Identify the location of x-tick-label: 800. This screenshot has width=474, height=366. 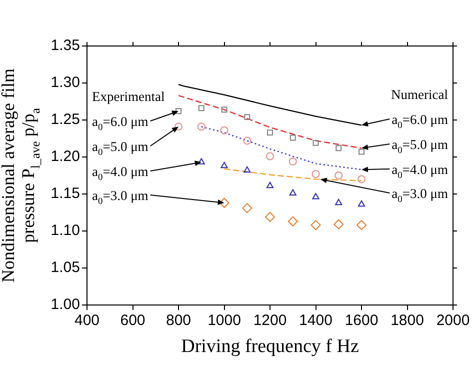
(179, 321).